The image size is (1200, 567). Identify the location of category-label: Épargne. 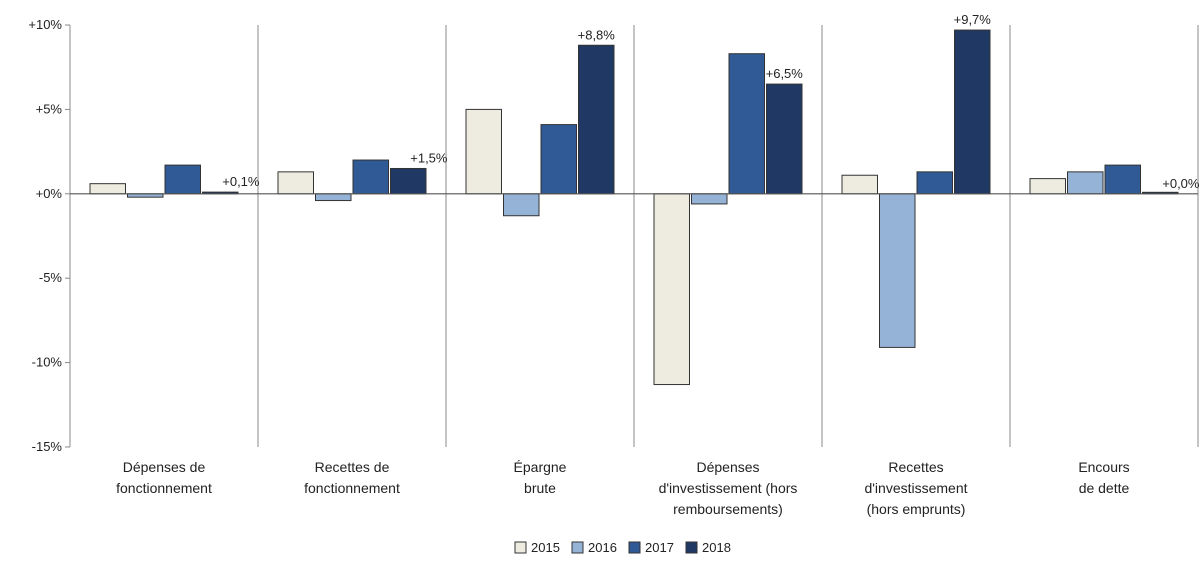
(540, 467).